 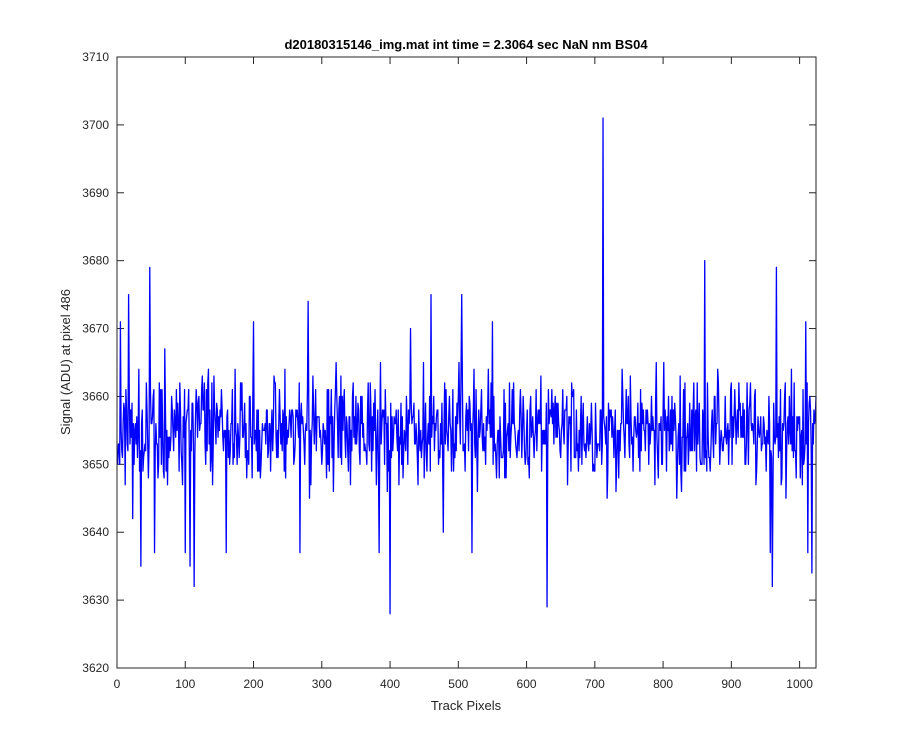 I want to click on y-tick-label: 3620, so click(x=95, y=668).